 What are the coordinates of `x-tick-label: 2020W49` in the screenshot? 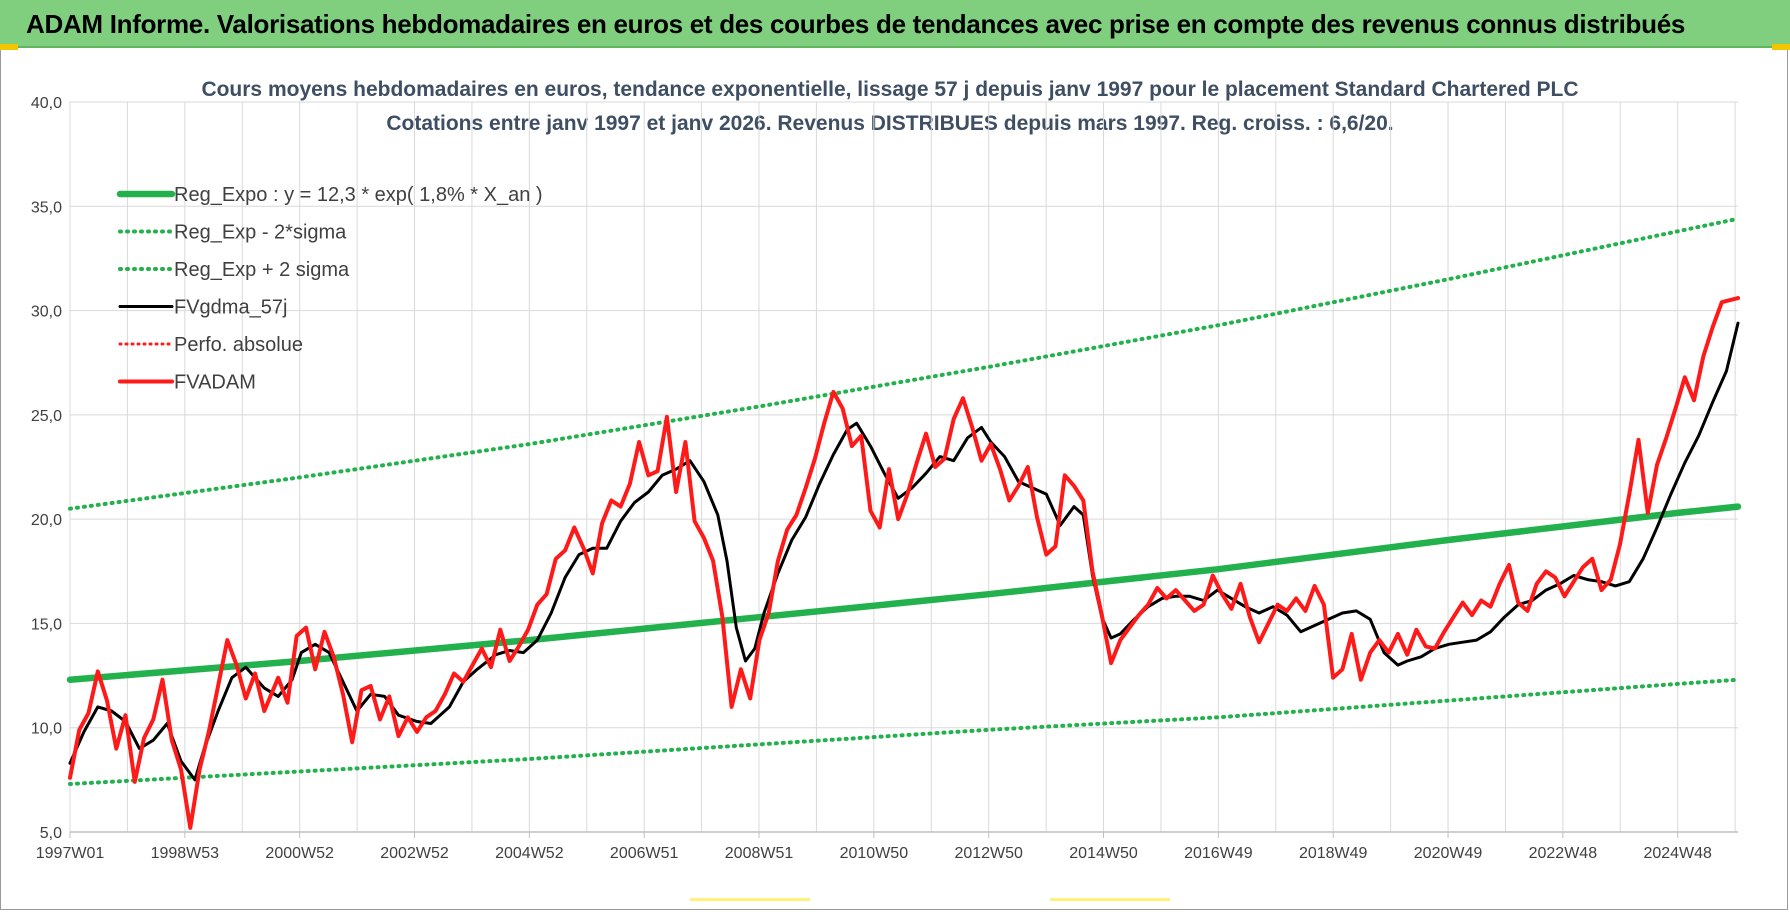 It's located at (1448, 853).